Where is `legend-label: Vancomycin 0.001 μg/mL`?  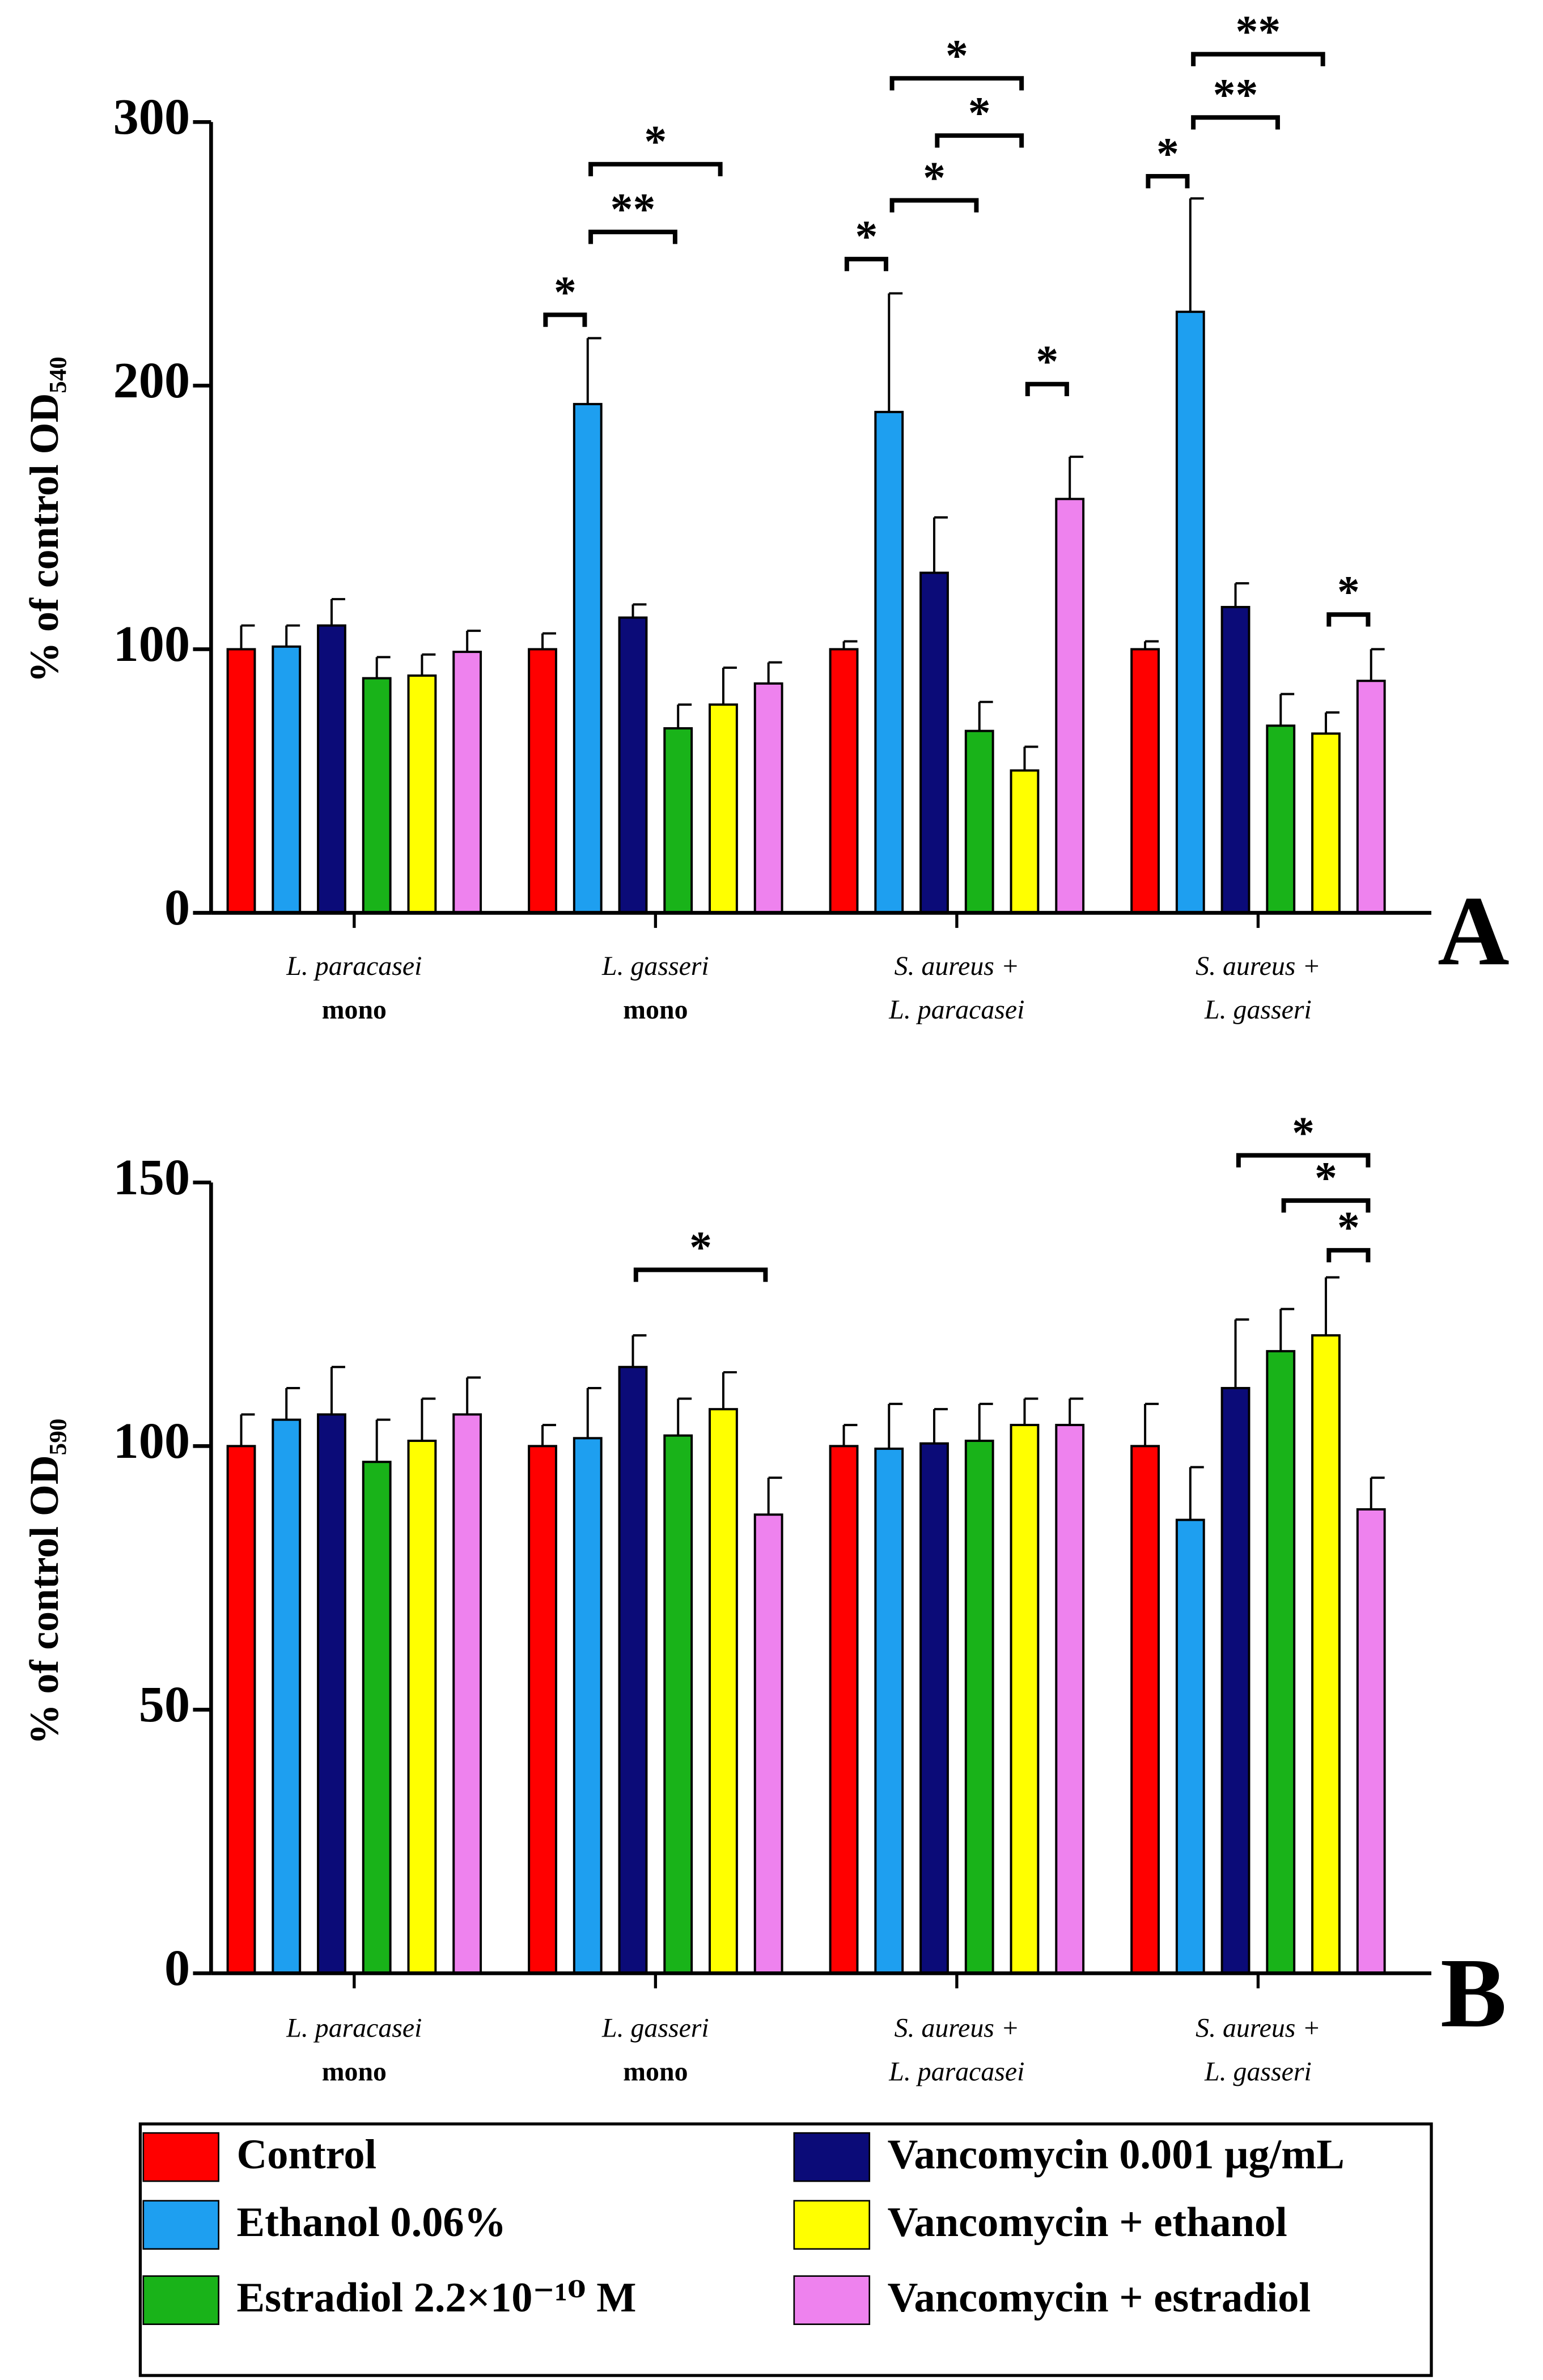 legend-label: Vancomycin 0.001 μg/mL is located at coordinates (1116, 2154).